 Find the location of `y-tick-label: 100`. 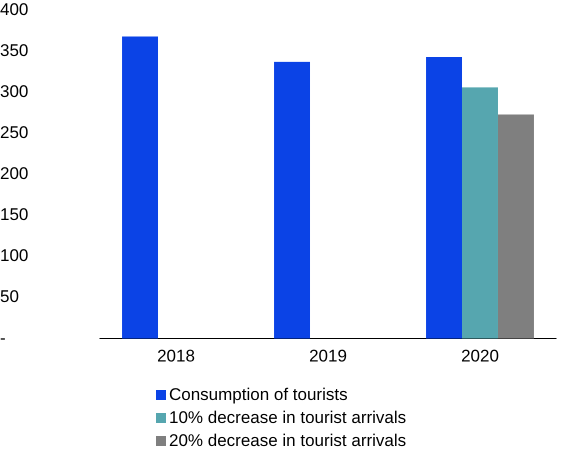

y-tick-label: 100 is located at coordinates (14, 256).